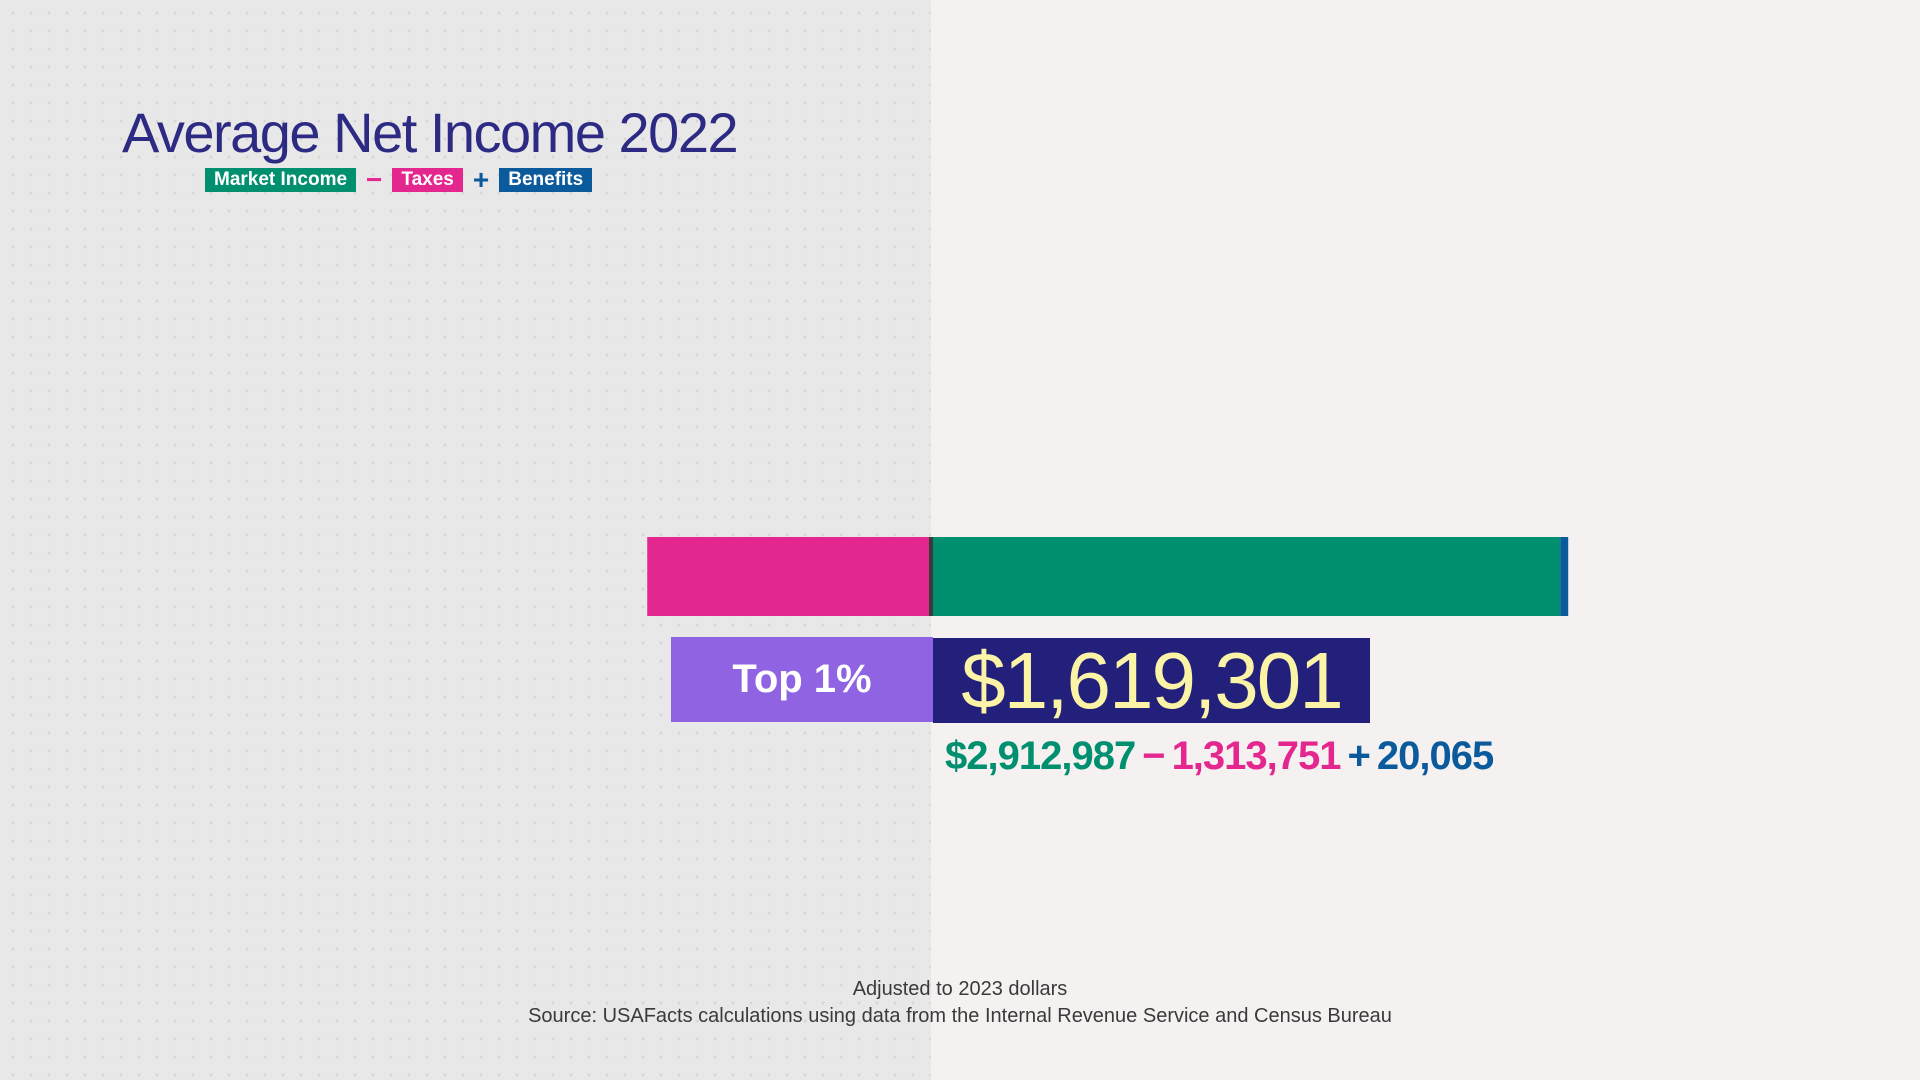 The image size is (1920, 1080). What do you see at coordinates (1151, 680) in the screenshot?
I see `net-income-value: $1,619,301` at bounding box center [1151, 680].